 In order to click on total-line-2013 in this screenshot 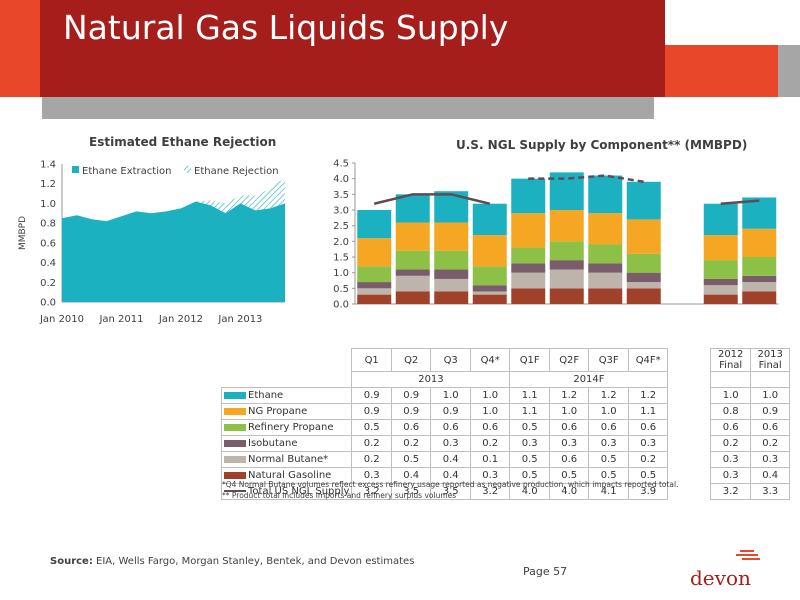, I will do `click(432, 199)`.